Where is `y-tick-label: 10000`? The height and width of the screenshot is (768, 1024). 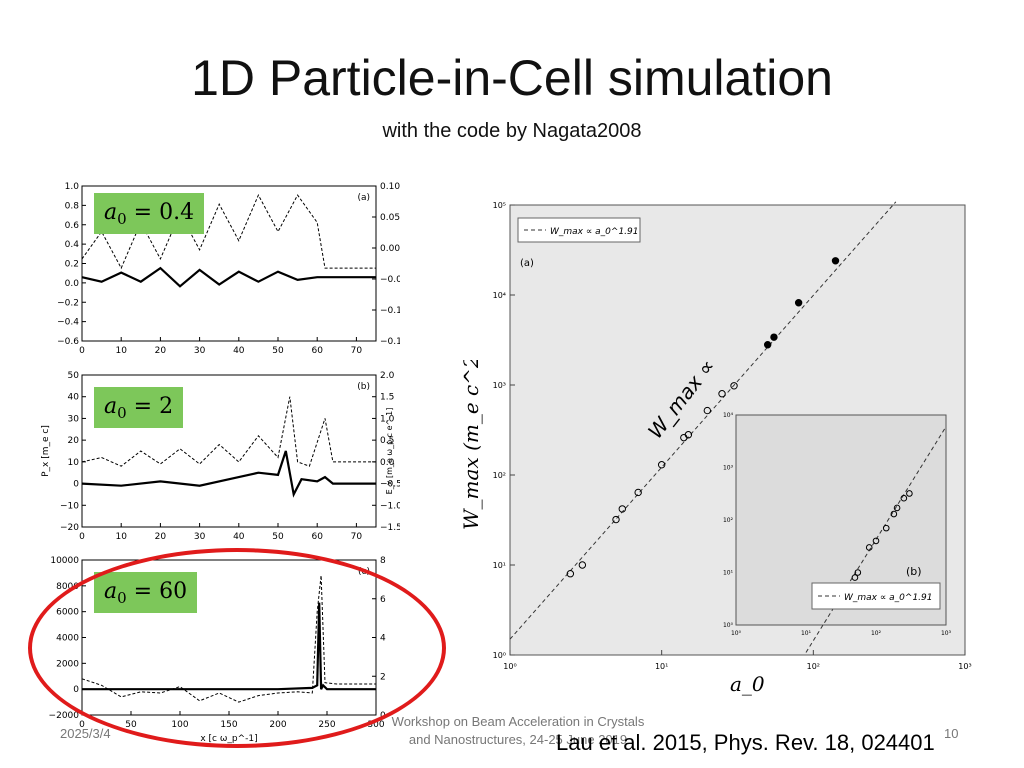 y-tick-label: 10000 is located at coordinates (64, 561).